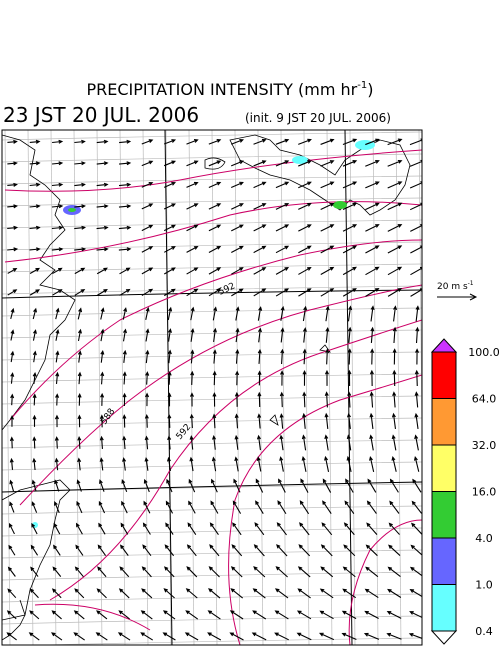  Describe the element at coordinates (318, 118) in the screenshot. I see `init-time: (init. 9 JST 20 JUL. 2006)` at that location.